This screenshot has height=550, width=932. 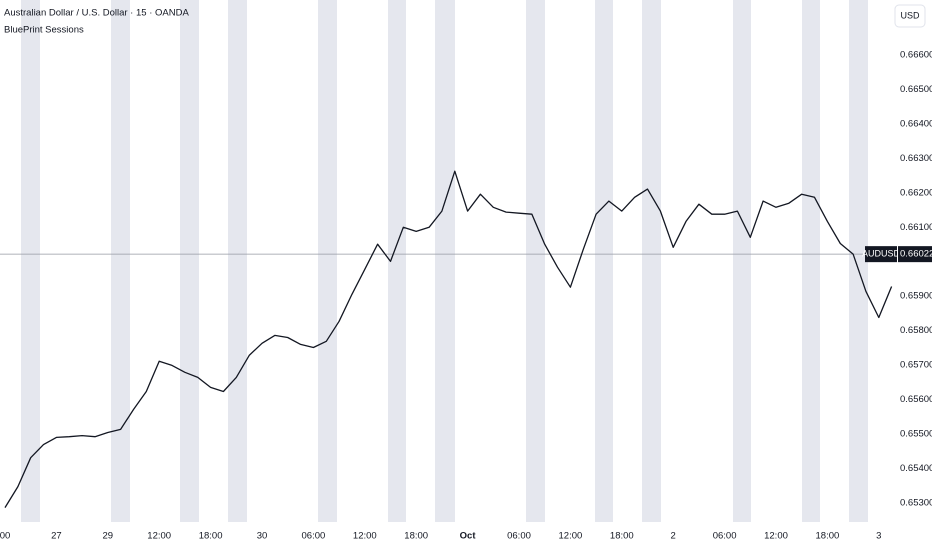 I want to click on currency-label: USD, so click(x=910, y=15).